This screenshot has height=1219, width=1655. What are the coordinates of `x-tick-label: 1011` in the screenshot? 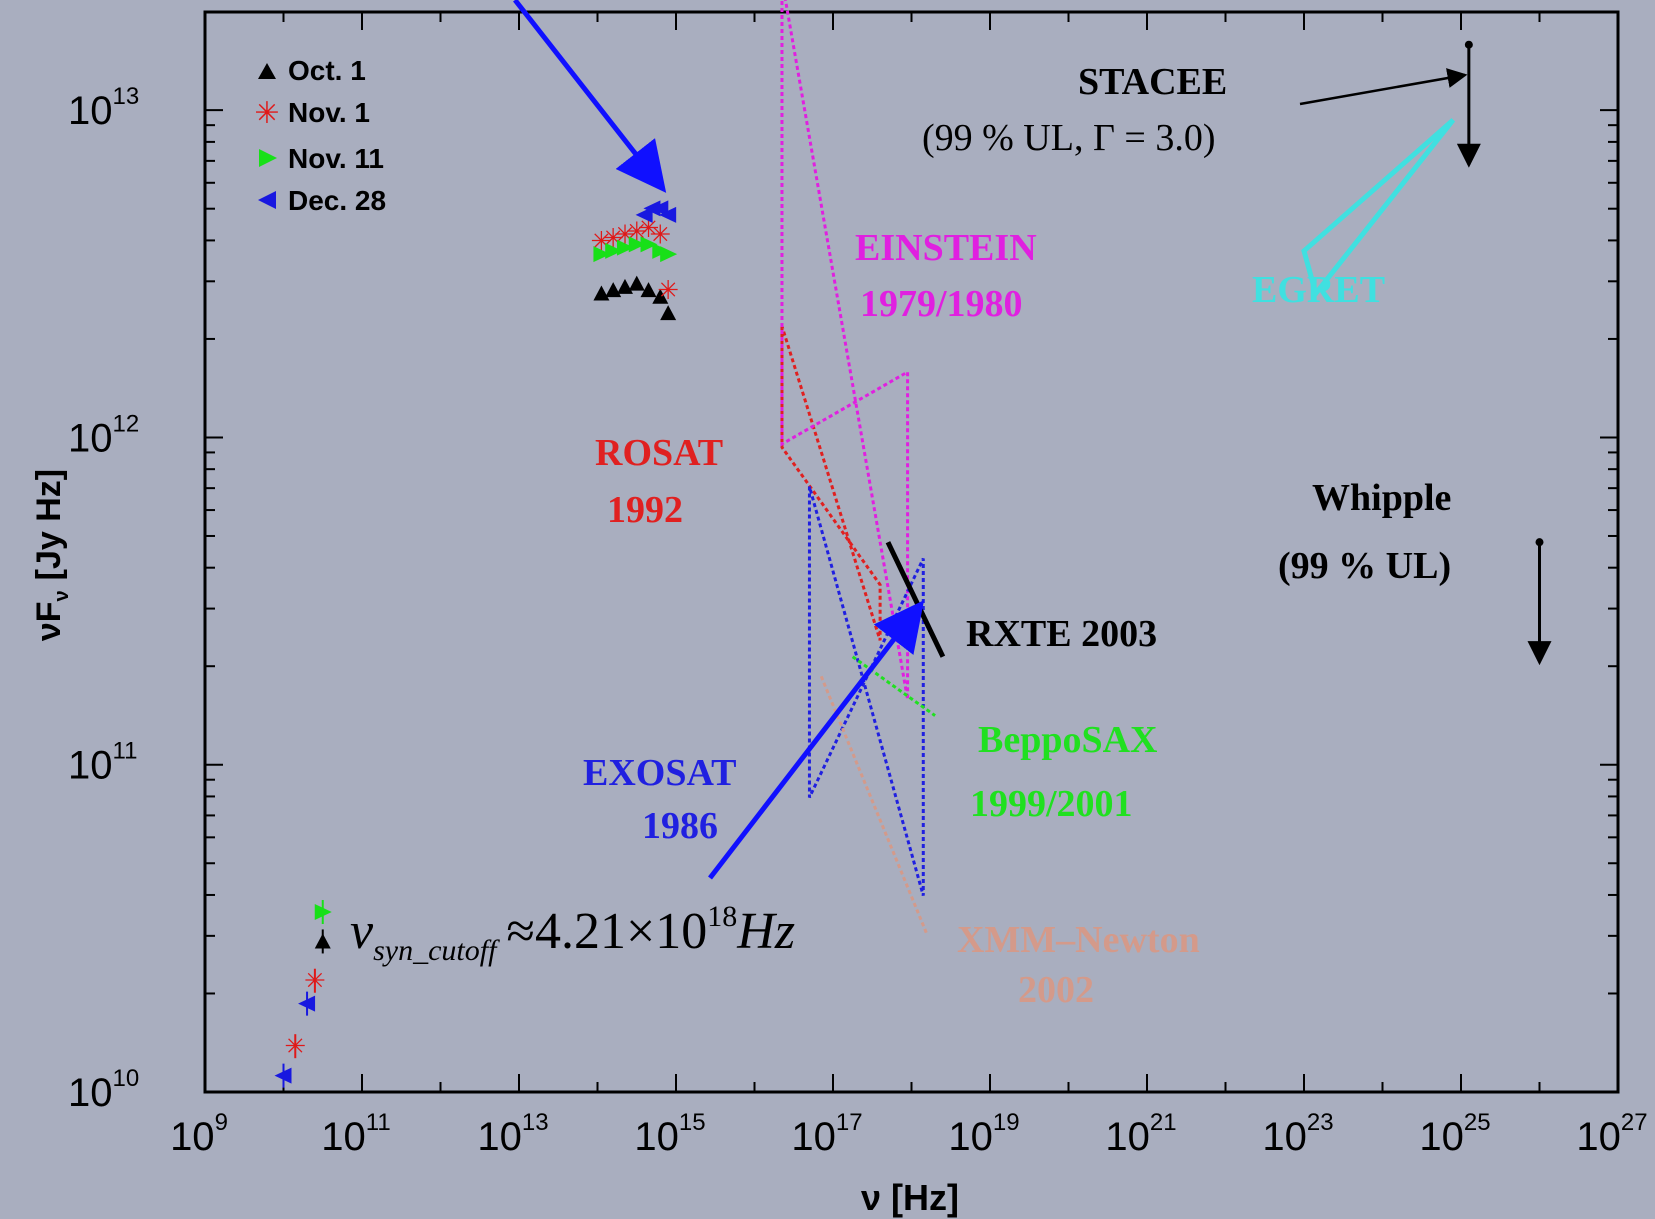 It's located at (355, 1134).